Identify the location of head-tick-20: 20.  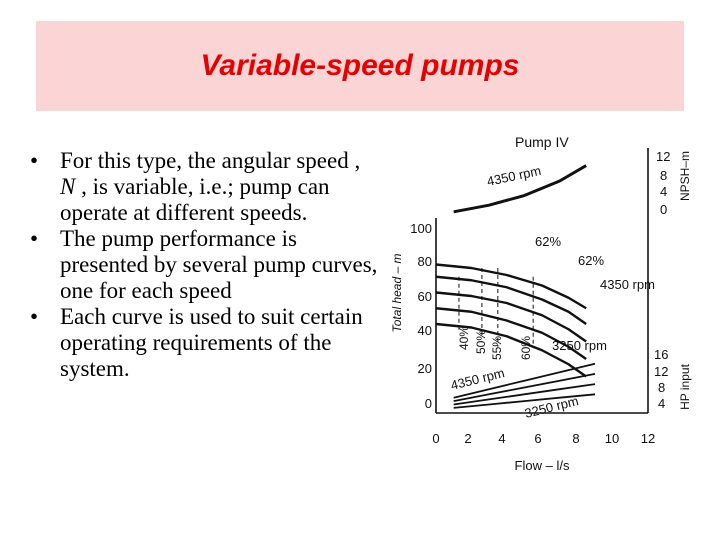
(425, 368).